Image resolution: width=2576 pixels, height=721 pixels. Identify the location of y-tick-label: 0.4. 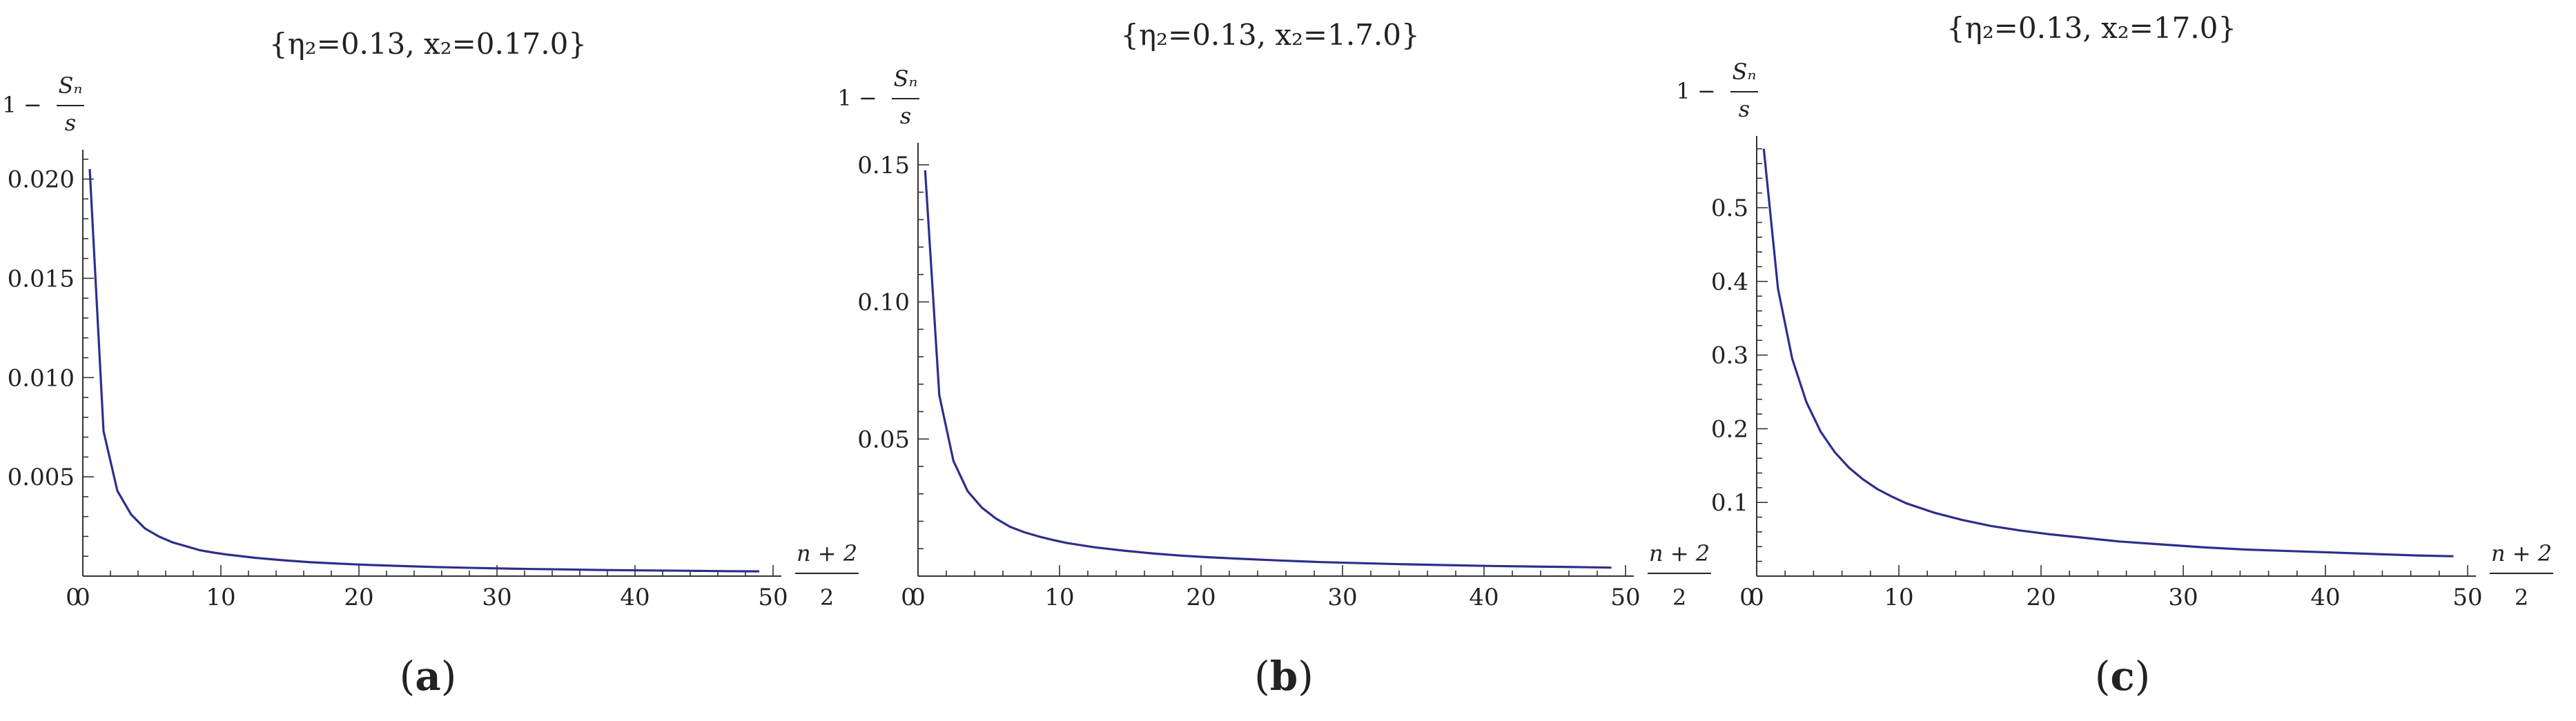
(1729, 282).